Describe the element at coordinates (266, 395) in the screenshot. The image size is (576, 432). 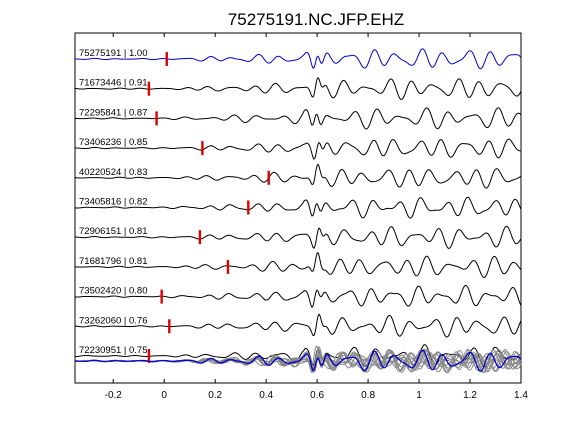
I see `x-tick-label: 0.4` at that location.